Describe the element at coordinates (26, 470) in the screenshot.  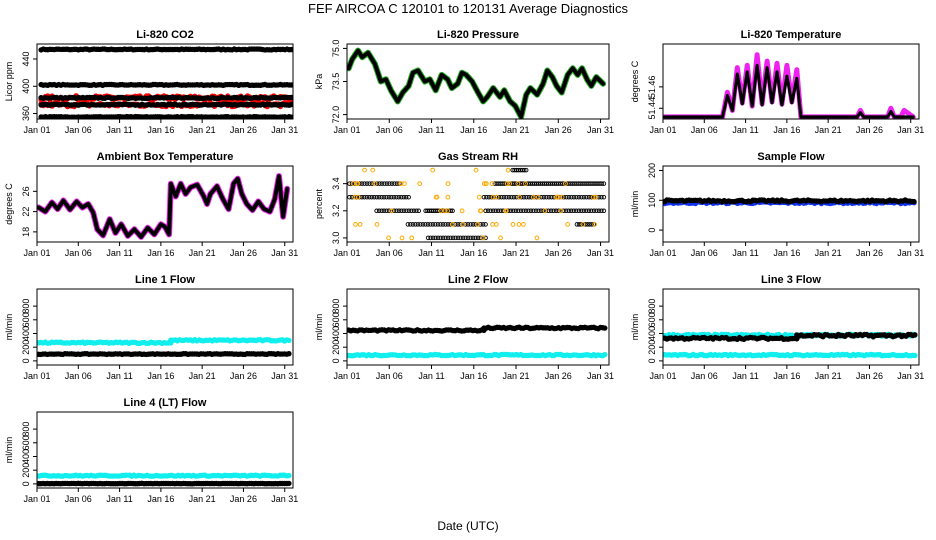
I see `y-tick-label: 200` at that location.